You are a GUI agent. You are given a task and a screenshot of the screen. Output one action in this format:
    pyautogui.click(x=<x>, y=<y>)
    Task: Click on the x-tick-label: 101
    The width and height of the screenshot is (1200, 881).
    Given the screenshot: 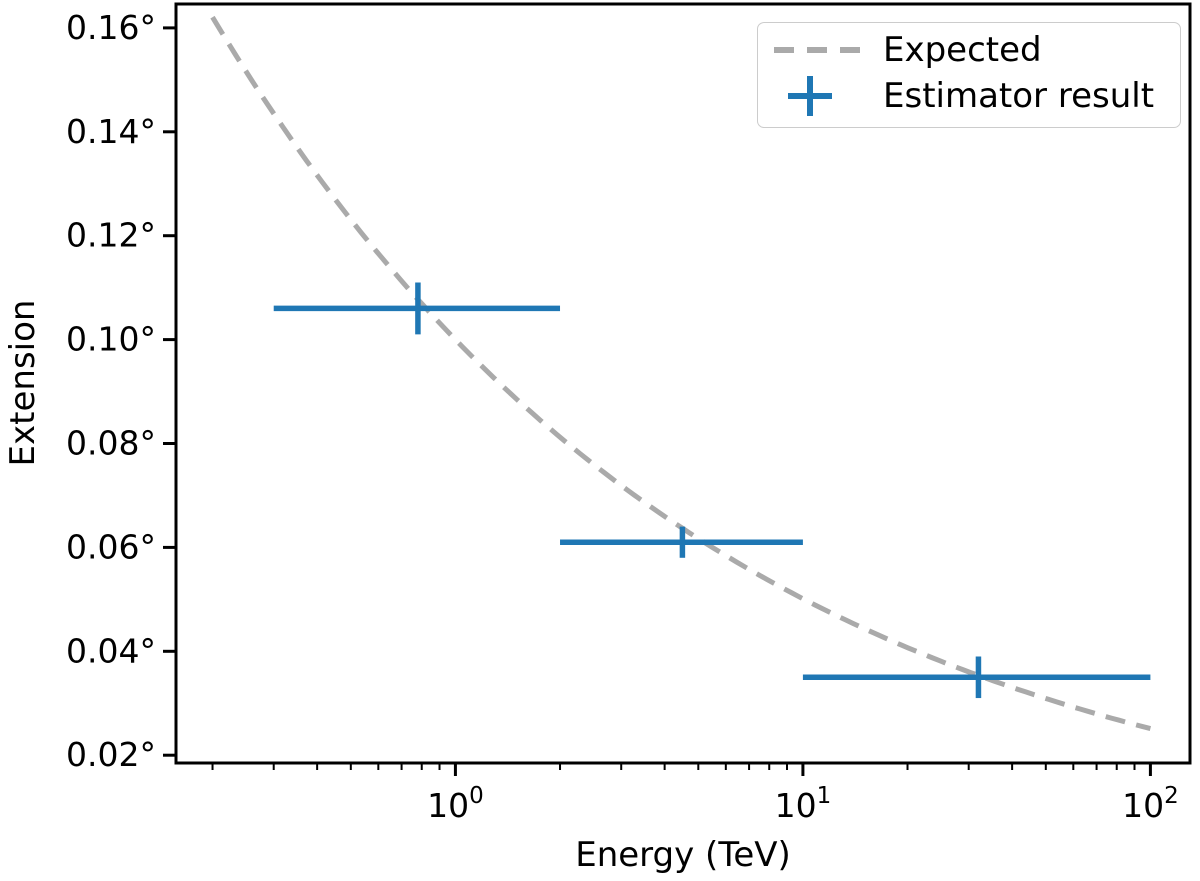 What is the action you would take?
    pyautogui.click(x=803, y=804)
    